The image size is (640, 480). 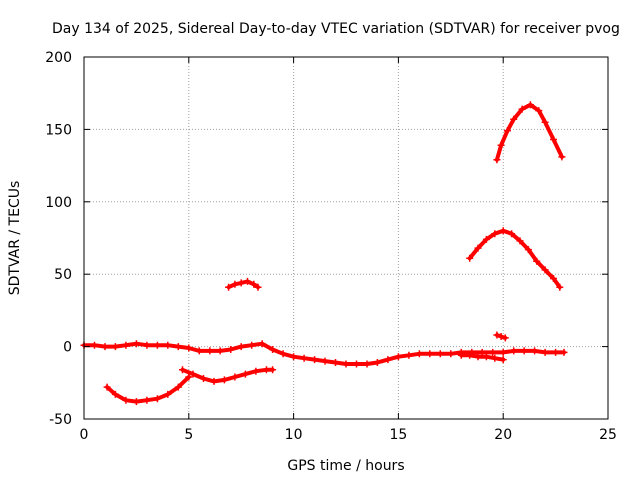 What do you see at coordinates (58, 58) in the screenshot?
I see `y-tick-label: 200` at bounding box center [58, 58].